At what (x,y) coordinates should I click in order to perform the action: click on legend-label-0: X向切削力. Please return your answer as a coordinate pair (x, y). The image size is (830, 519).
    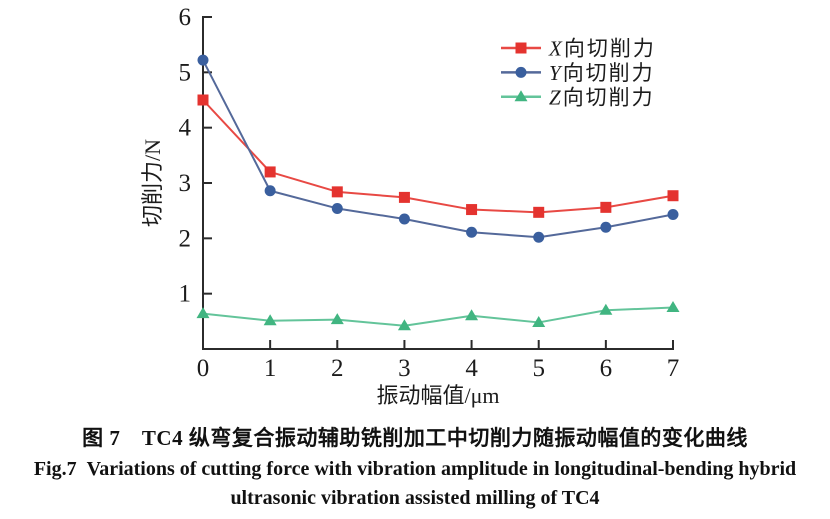
    Looking at the image, I should click on (602, 49).